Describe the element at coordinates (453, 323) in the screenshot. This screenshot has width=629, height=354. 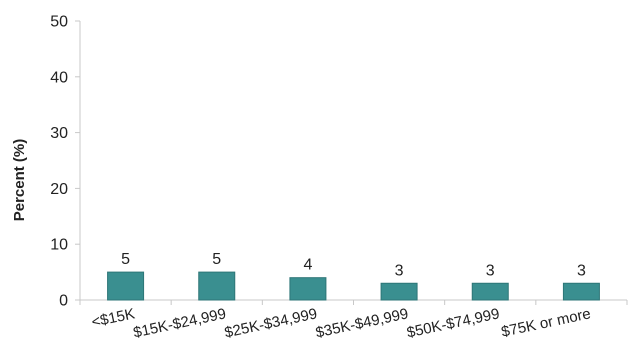
I see `category-label: $50K-$74,999` at that location.